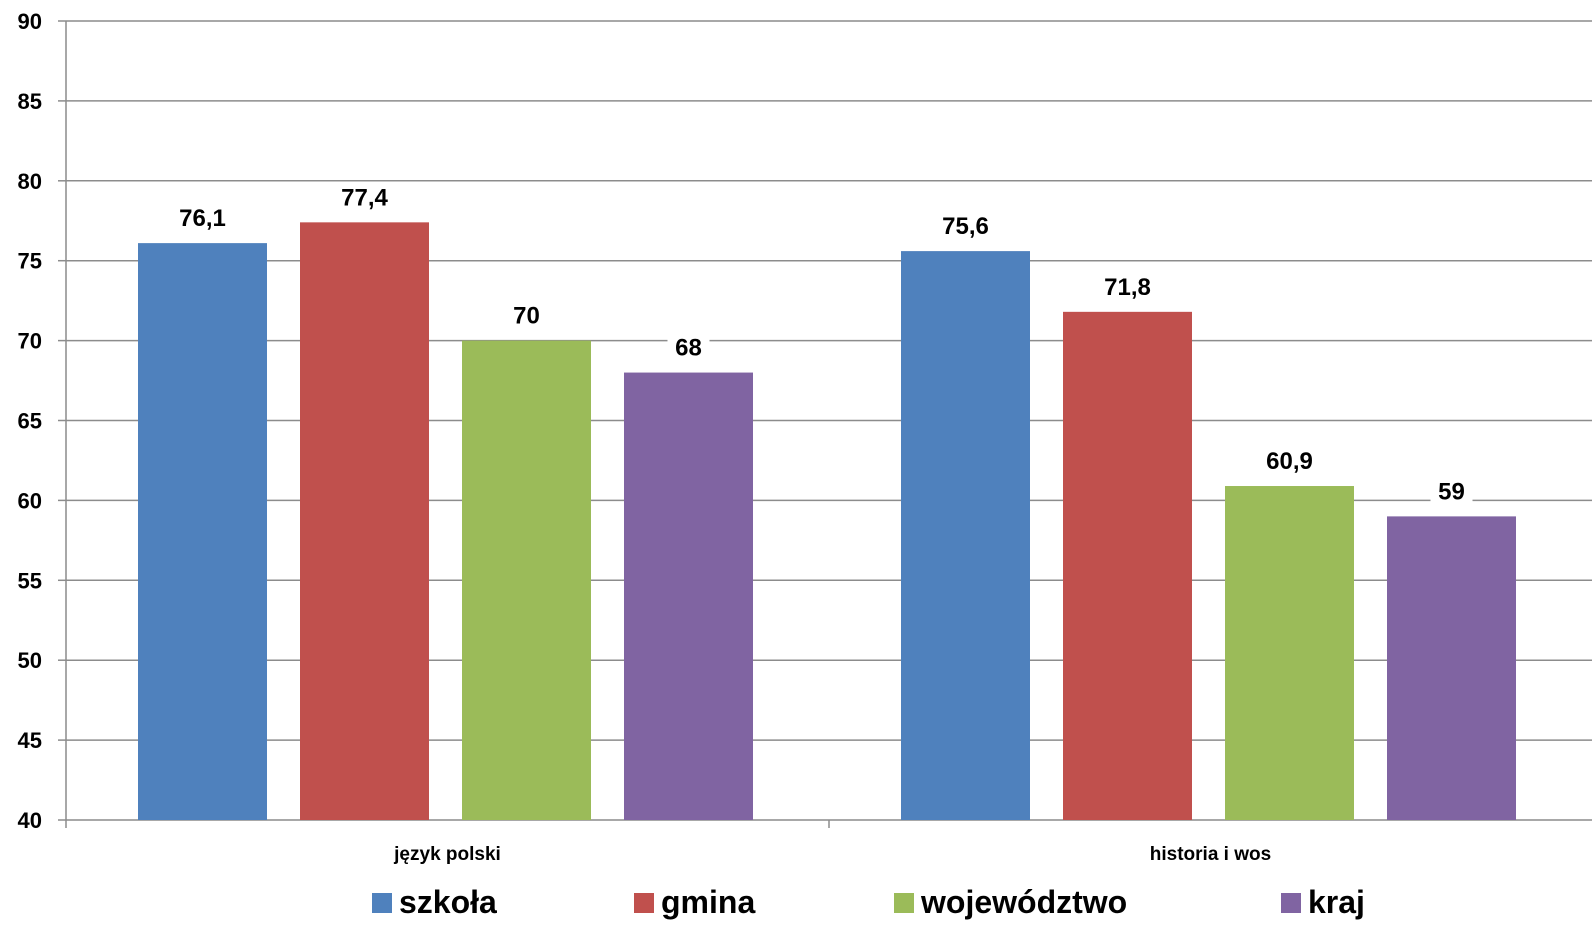  I want to click on data-label: 59, so click(1451, 491).